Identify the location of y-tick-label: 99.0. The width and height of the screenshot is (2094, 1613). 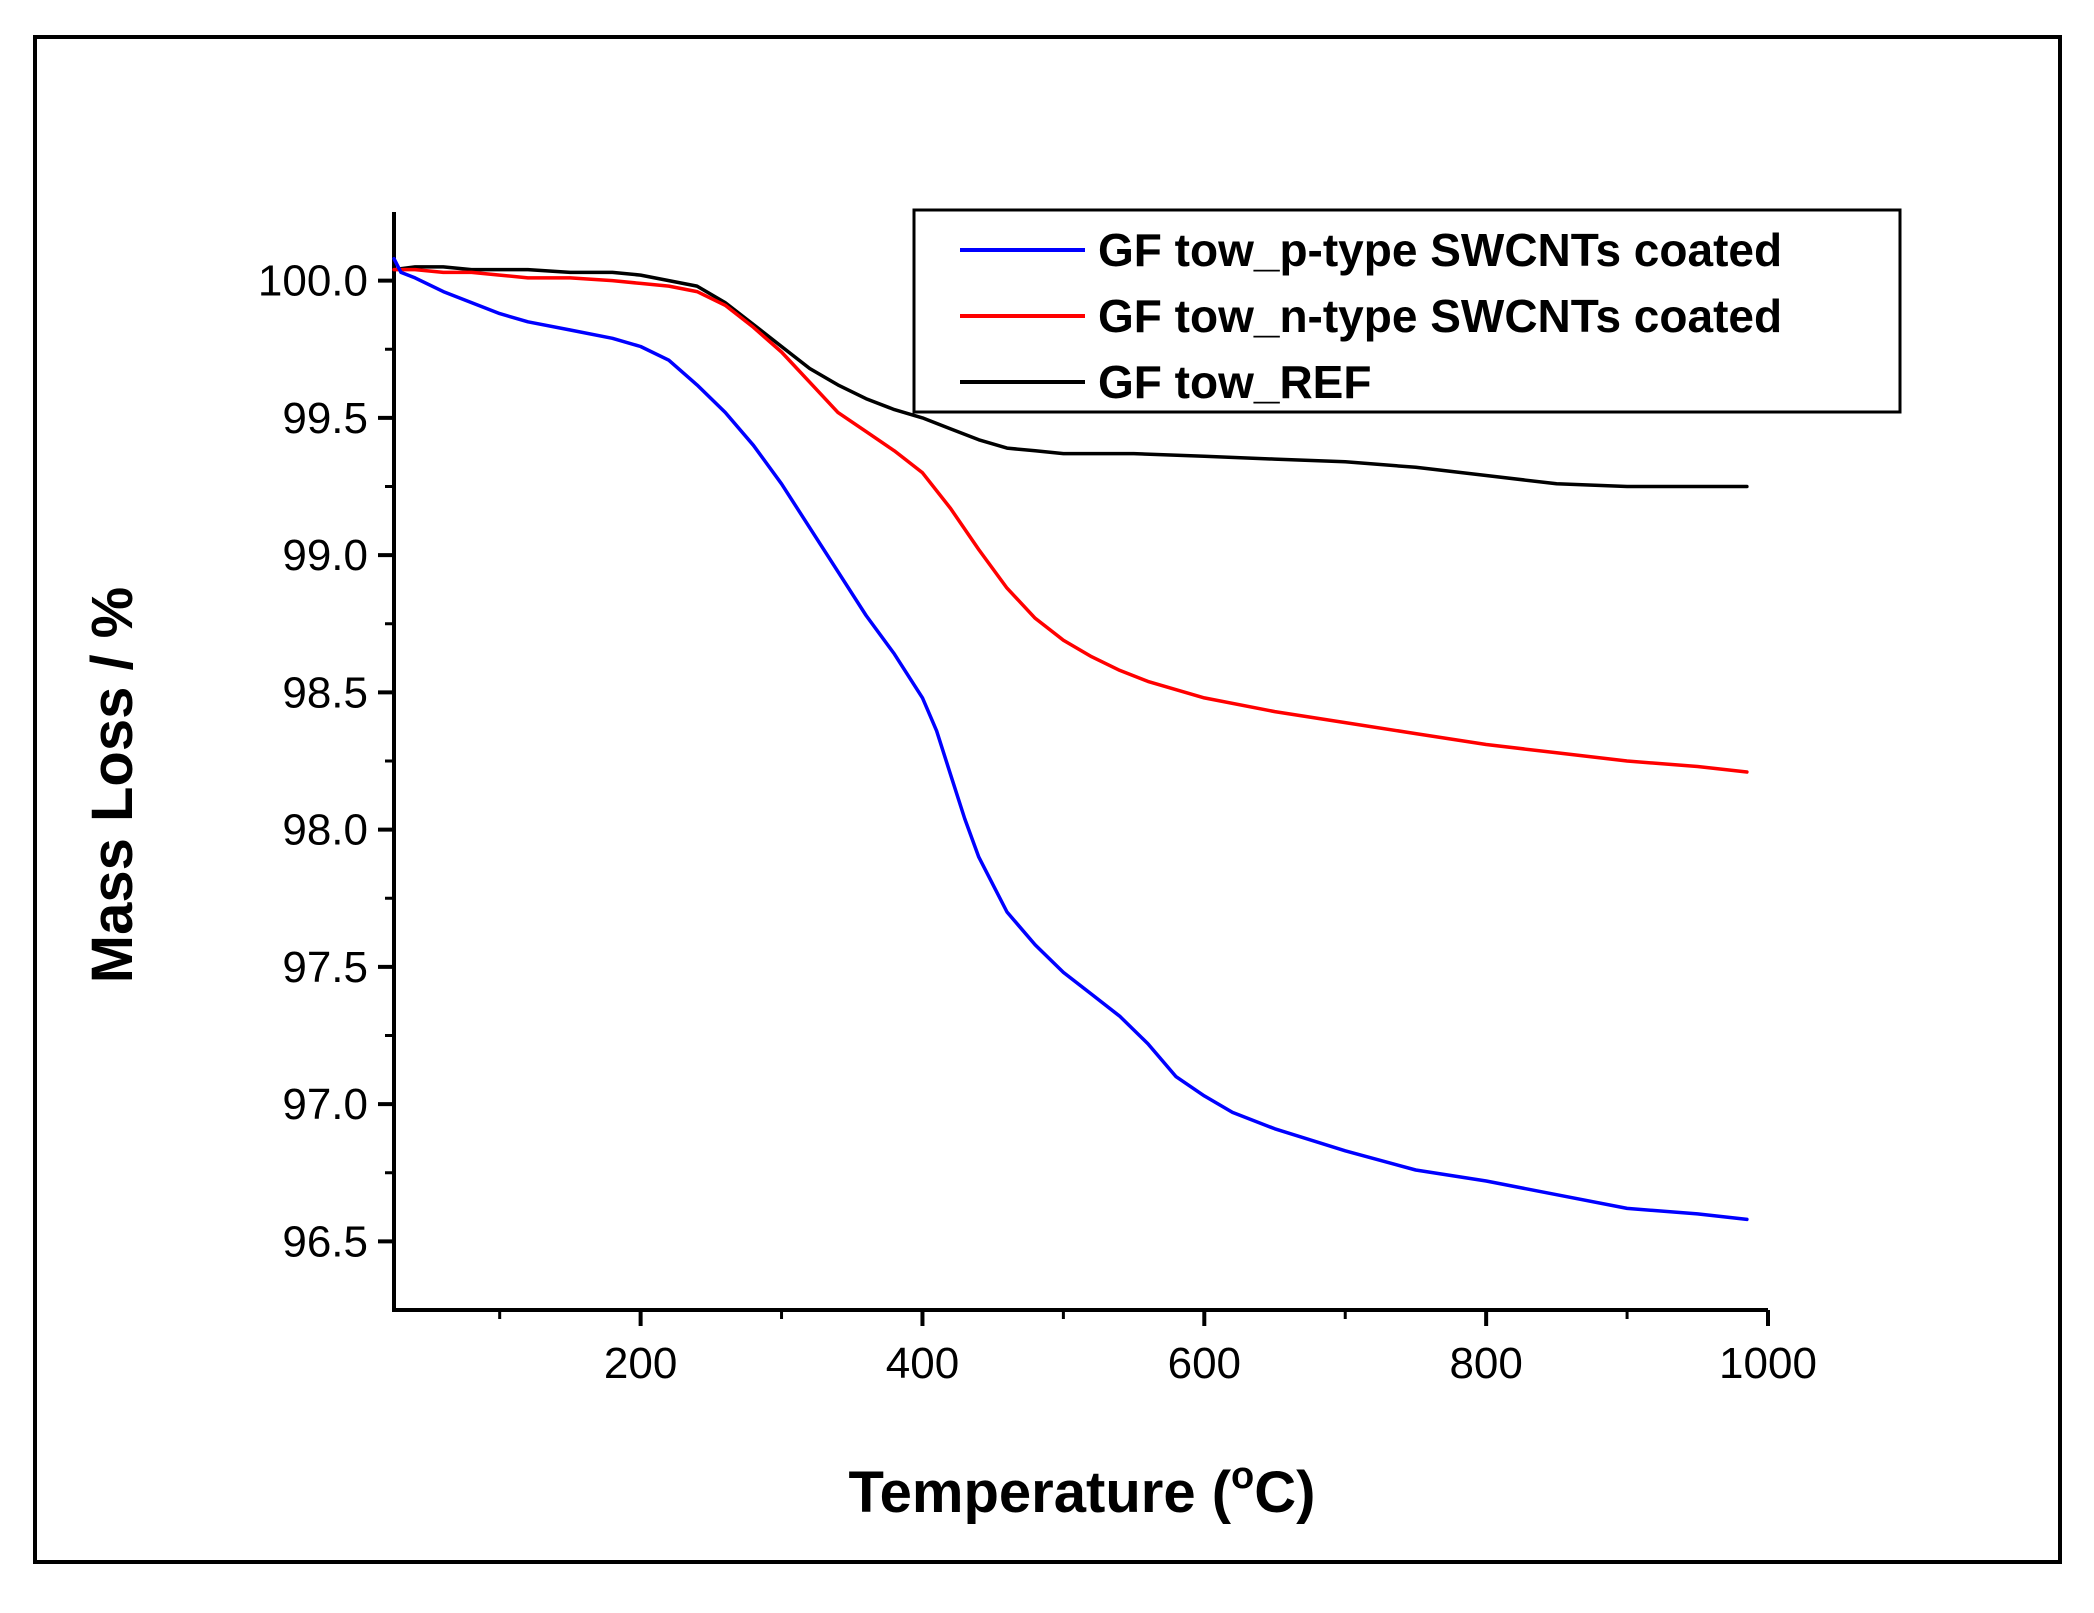
(325, 555).